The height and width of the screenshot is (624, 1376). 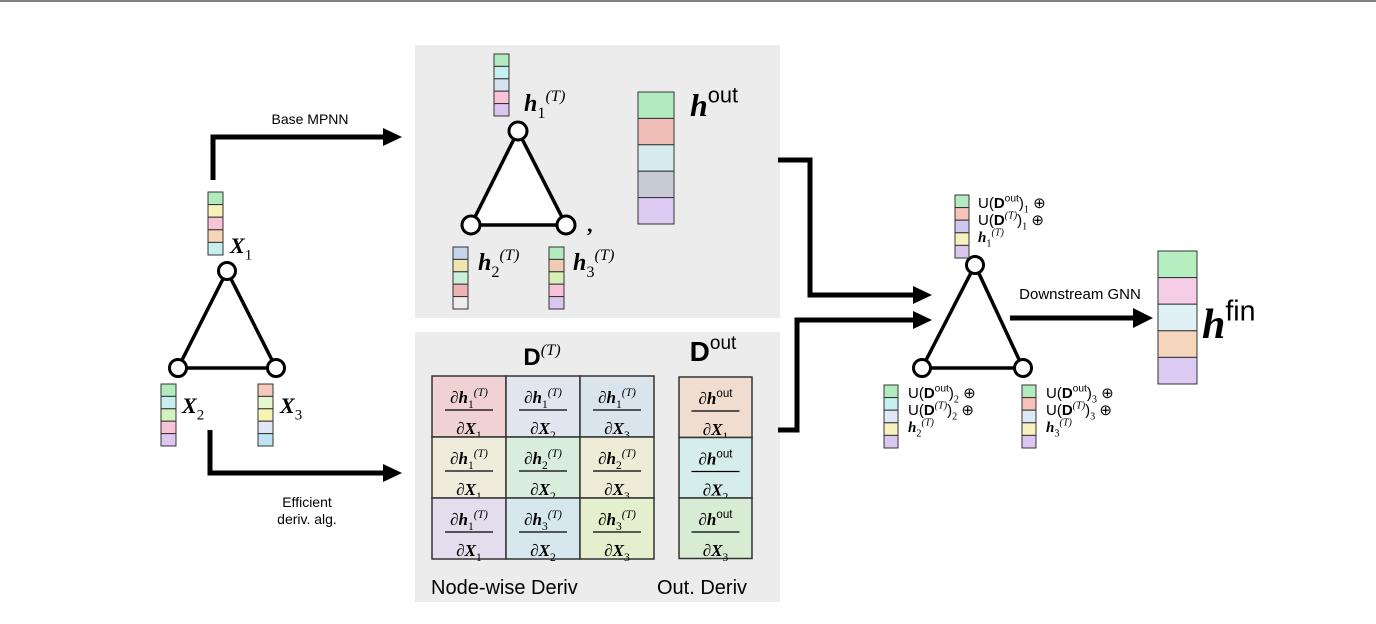 What do you see at coordinates (541, 355) in the screenshot?
I see `d-t-title: D(T)` at bounding box center [541, 355].